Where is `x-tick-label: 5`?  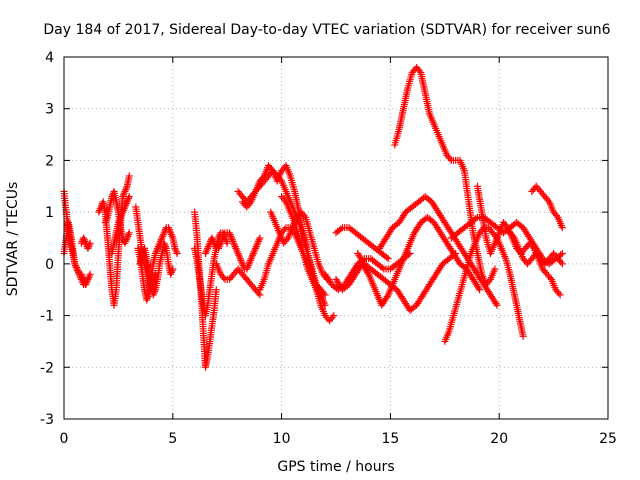 x-tick-label: 5 is located at coordinates (172, 439).